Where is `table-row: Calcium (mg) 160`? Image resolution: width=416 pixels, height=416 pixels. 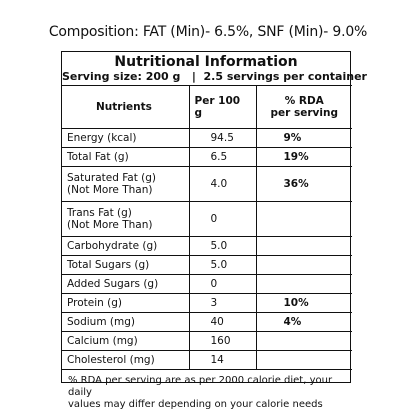
table-row: Calcium (mg) 160 is located at coordinates (207, 341).